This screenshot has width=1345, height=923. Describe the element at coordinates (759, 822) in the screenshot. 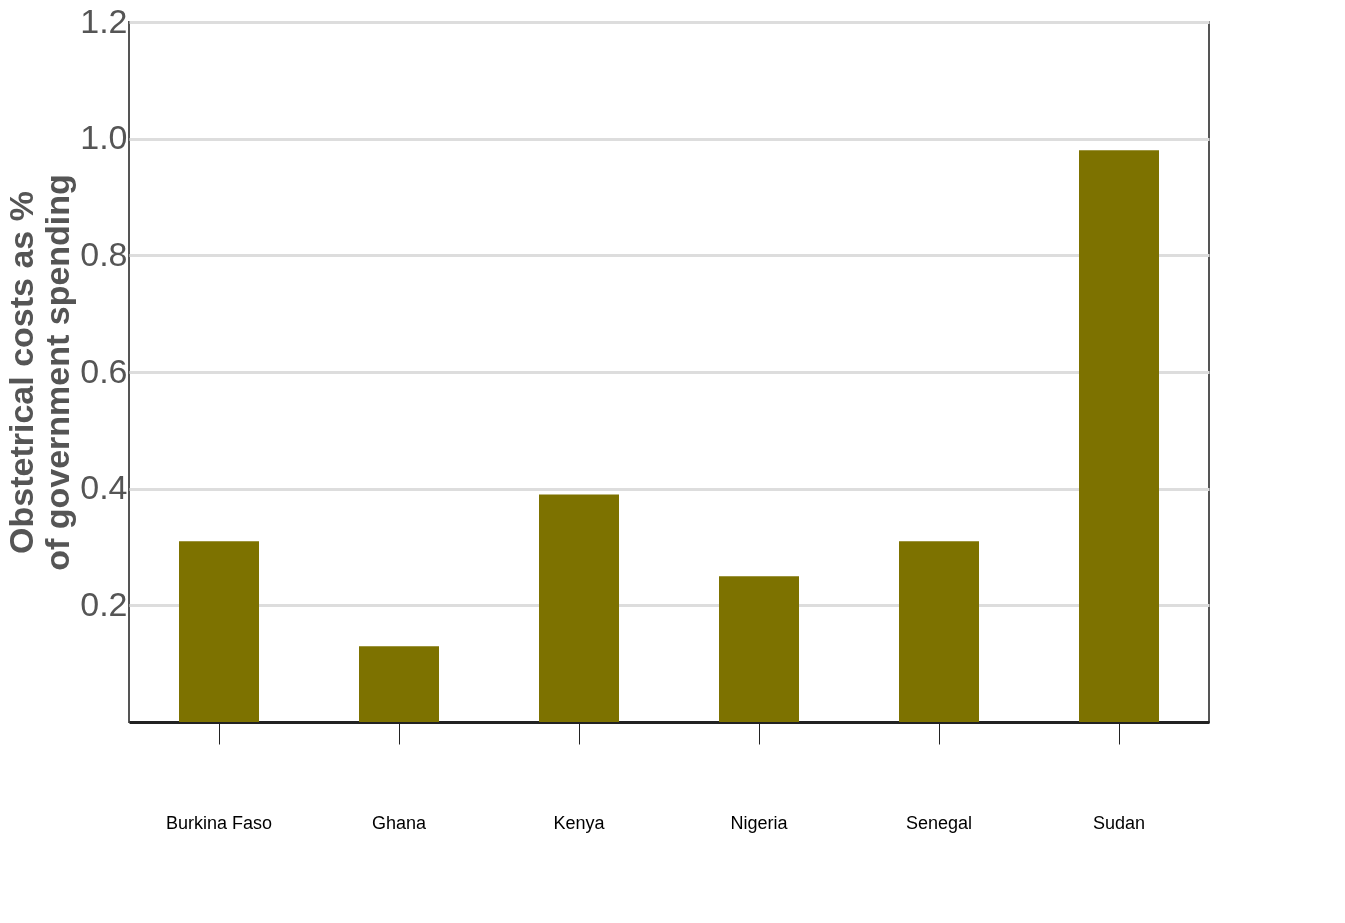

I see `x-tick-label: Nigeria` at that location.